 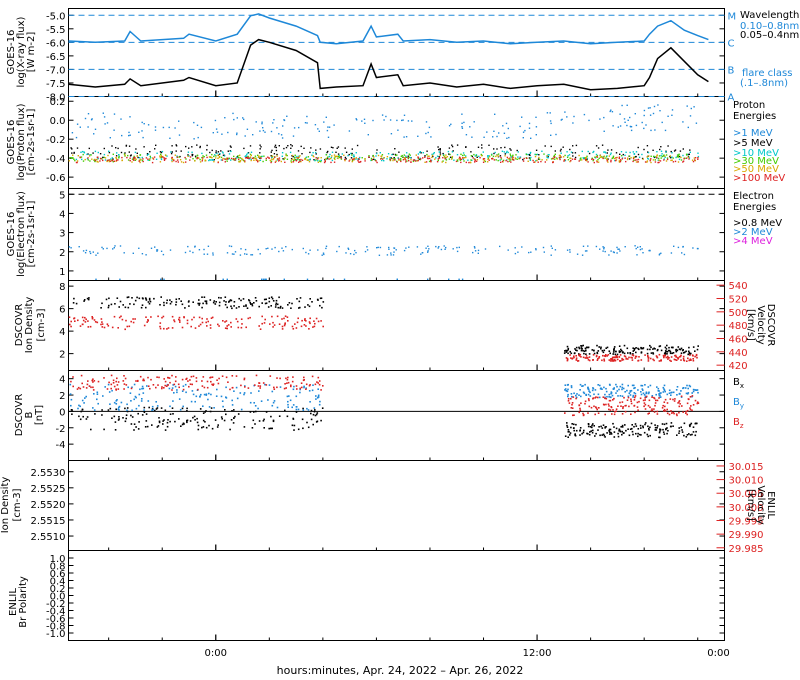 What do you see at coordinates (58, 574) in the screenshot?
I see `enlil_polarity-tick-label: 0.6` at bounding box center [58, 574].